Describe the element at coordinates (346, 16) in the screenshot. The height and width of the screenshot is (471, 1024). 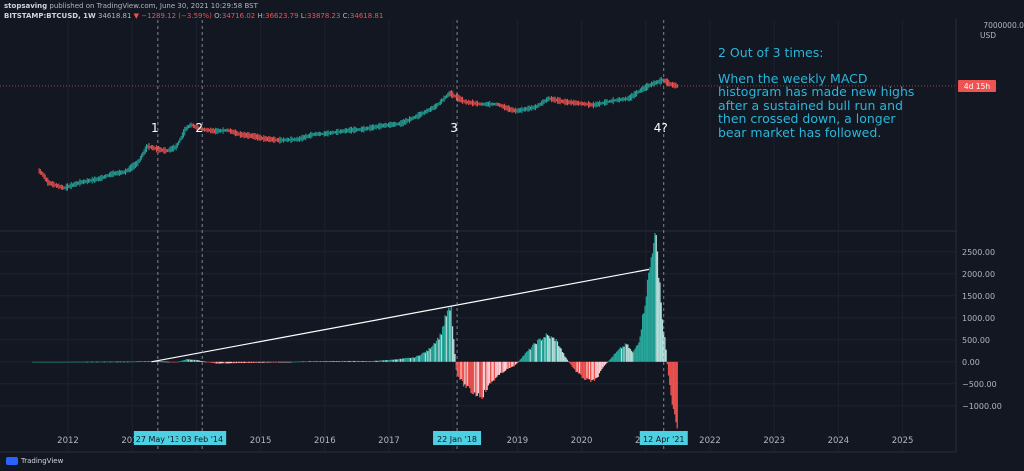
I see `close-label: C:` at that location.